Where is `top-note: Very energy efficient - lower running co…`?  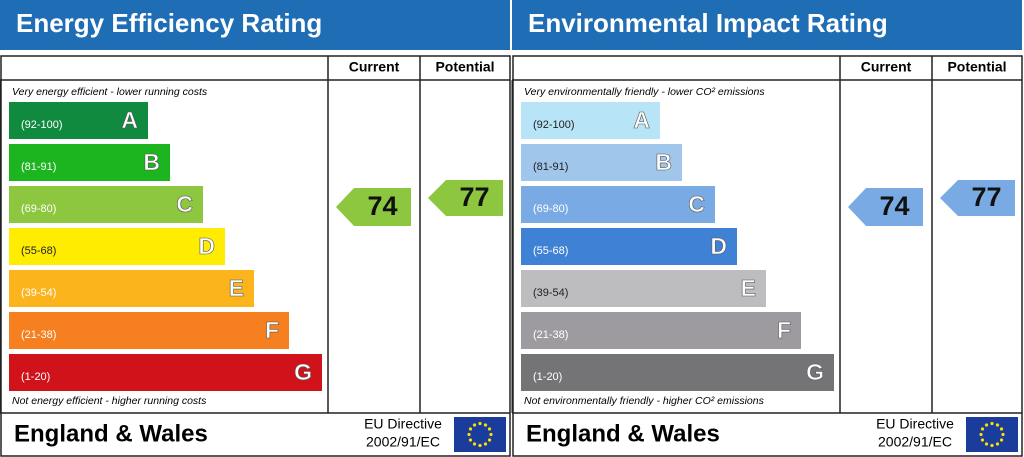 top-note: Very energy efficient - lower running co… is located at coordinates (110, 92).